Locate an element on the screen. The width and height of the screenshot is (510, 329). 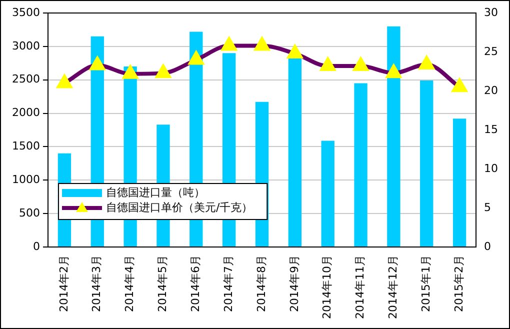
y2-tick-label: 25 is located at coordinates (491, 51).